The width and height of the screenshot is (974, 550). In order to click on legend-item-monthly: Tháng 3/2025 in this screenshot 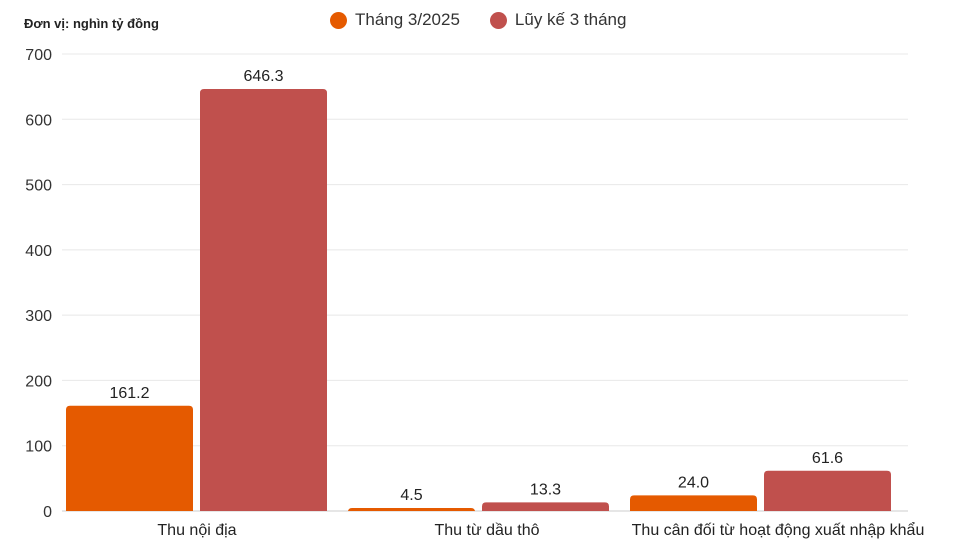, I will do `click(395, 20)`.